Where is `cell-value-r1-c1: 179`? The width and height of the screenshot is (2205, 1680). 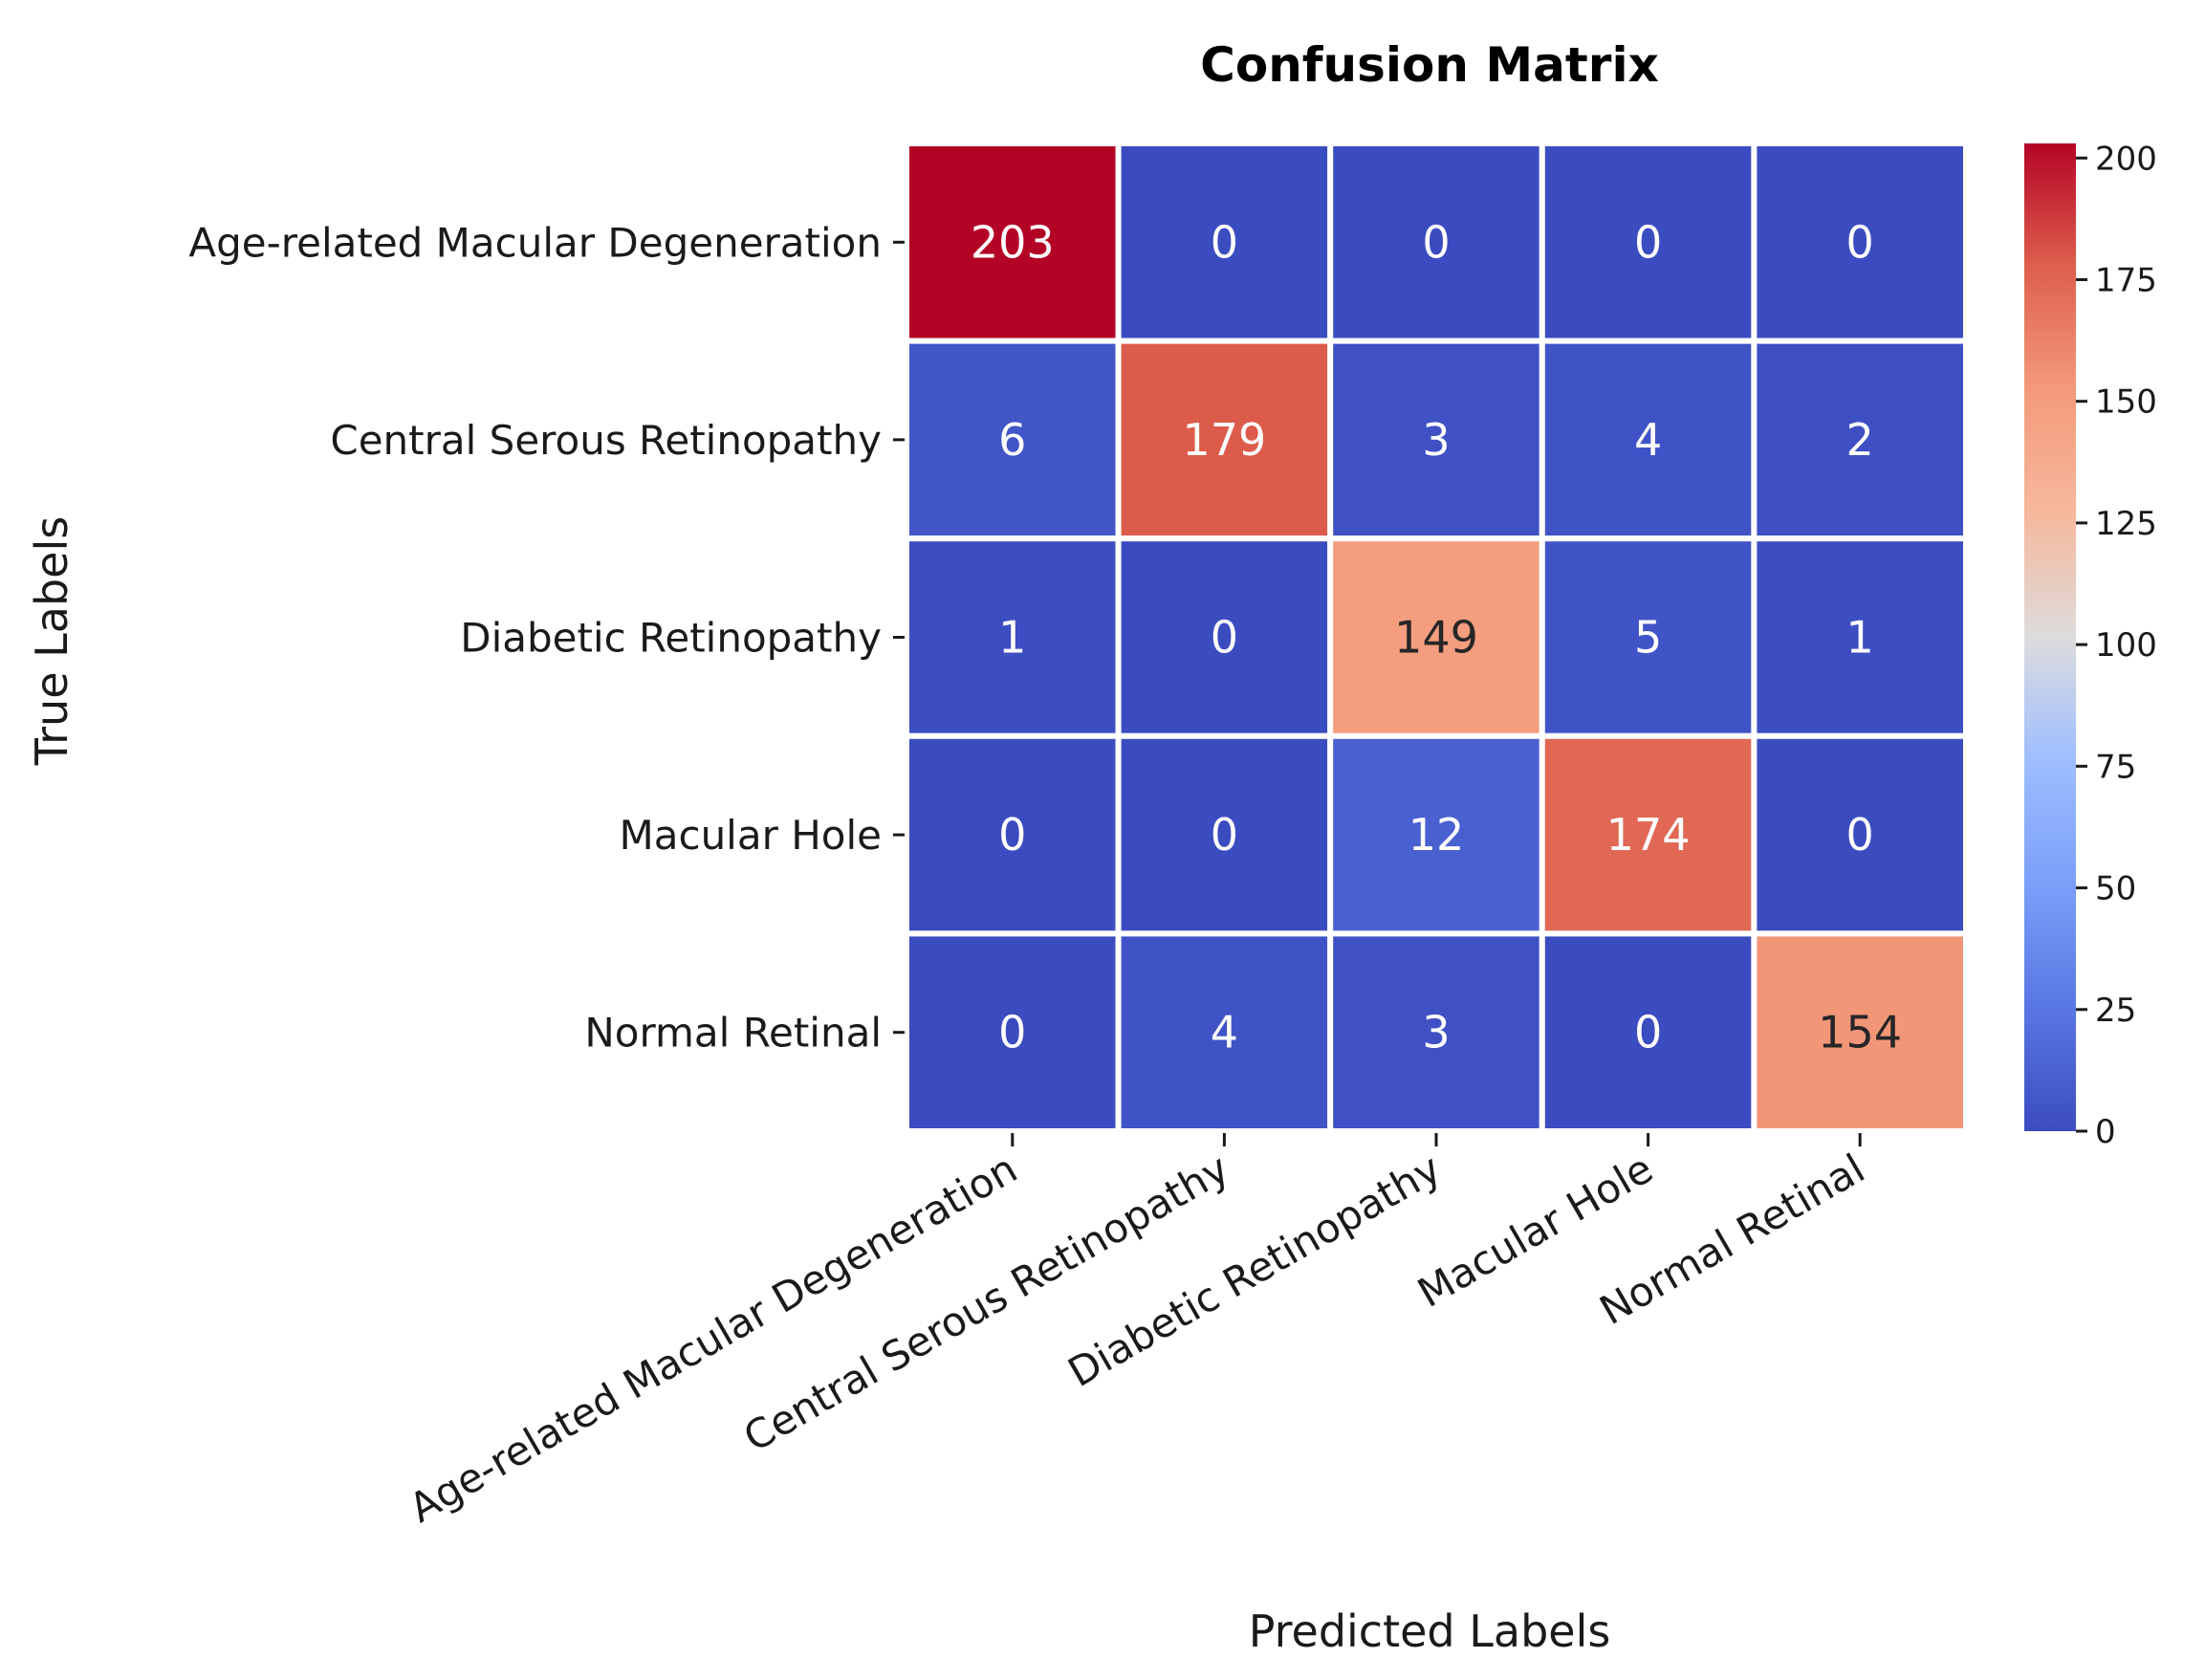 cell-value-r1-c1: 179 is located at coordinates (1224, 440).